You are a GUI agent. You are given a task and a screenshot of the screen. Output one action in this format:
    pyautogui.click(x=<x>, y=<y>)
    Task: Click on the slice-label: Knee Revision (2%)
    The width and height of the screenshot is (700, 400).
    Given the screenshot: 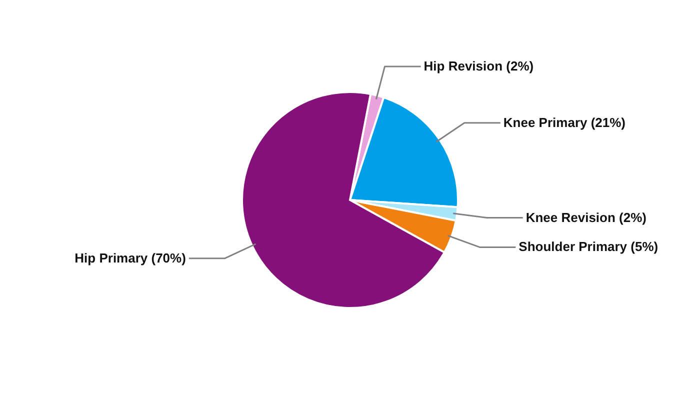 What is the action you would take?
    pyautogui.click(x=586, y=217)
    